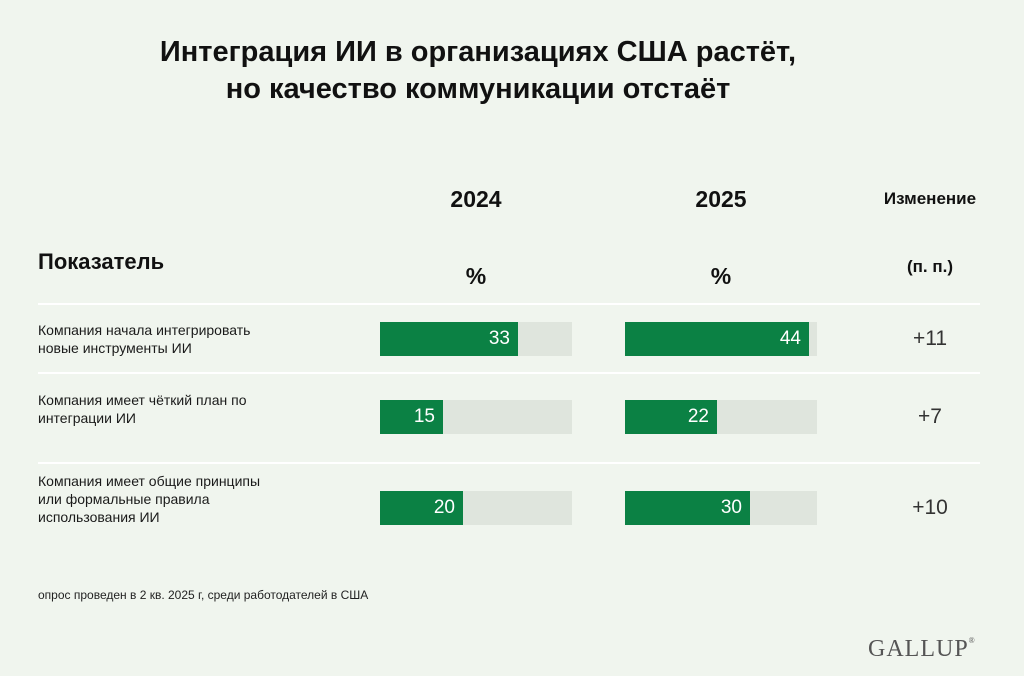  What do you see at coordinates (478, 89) in the screenshot?
I see `chart-title-line2: но качество коммуникации отстаёт` at bounding box center [478, 89].